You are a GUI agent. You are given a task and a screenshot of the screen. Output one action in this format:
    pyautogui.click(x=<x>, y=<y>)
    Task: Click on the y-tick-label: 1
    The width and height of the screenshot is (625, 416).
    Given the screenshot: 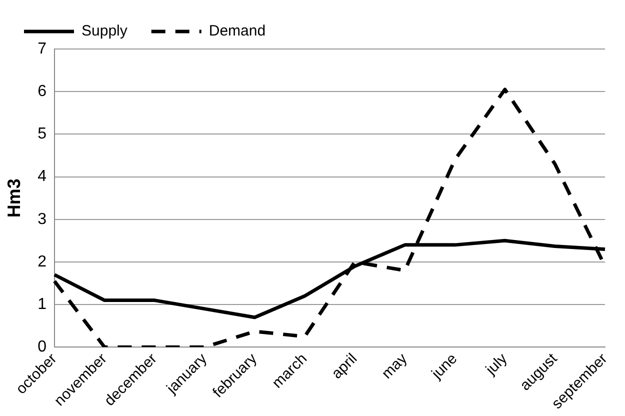 What is the action you would take?
    pyautogui.click(x=42, y=304)
    